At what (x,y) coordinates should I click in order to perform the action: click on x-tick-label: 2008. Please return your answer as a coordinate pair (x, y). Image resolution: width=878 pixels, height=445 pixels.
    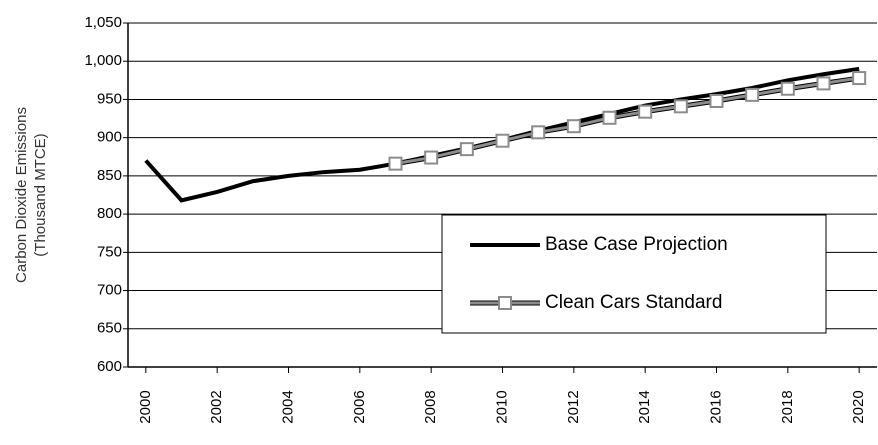
    Looking at the image, I should click on (430, 406).